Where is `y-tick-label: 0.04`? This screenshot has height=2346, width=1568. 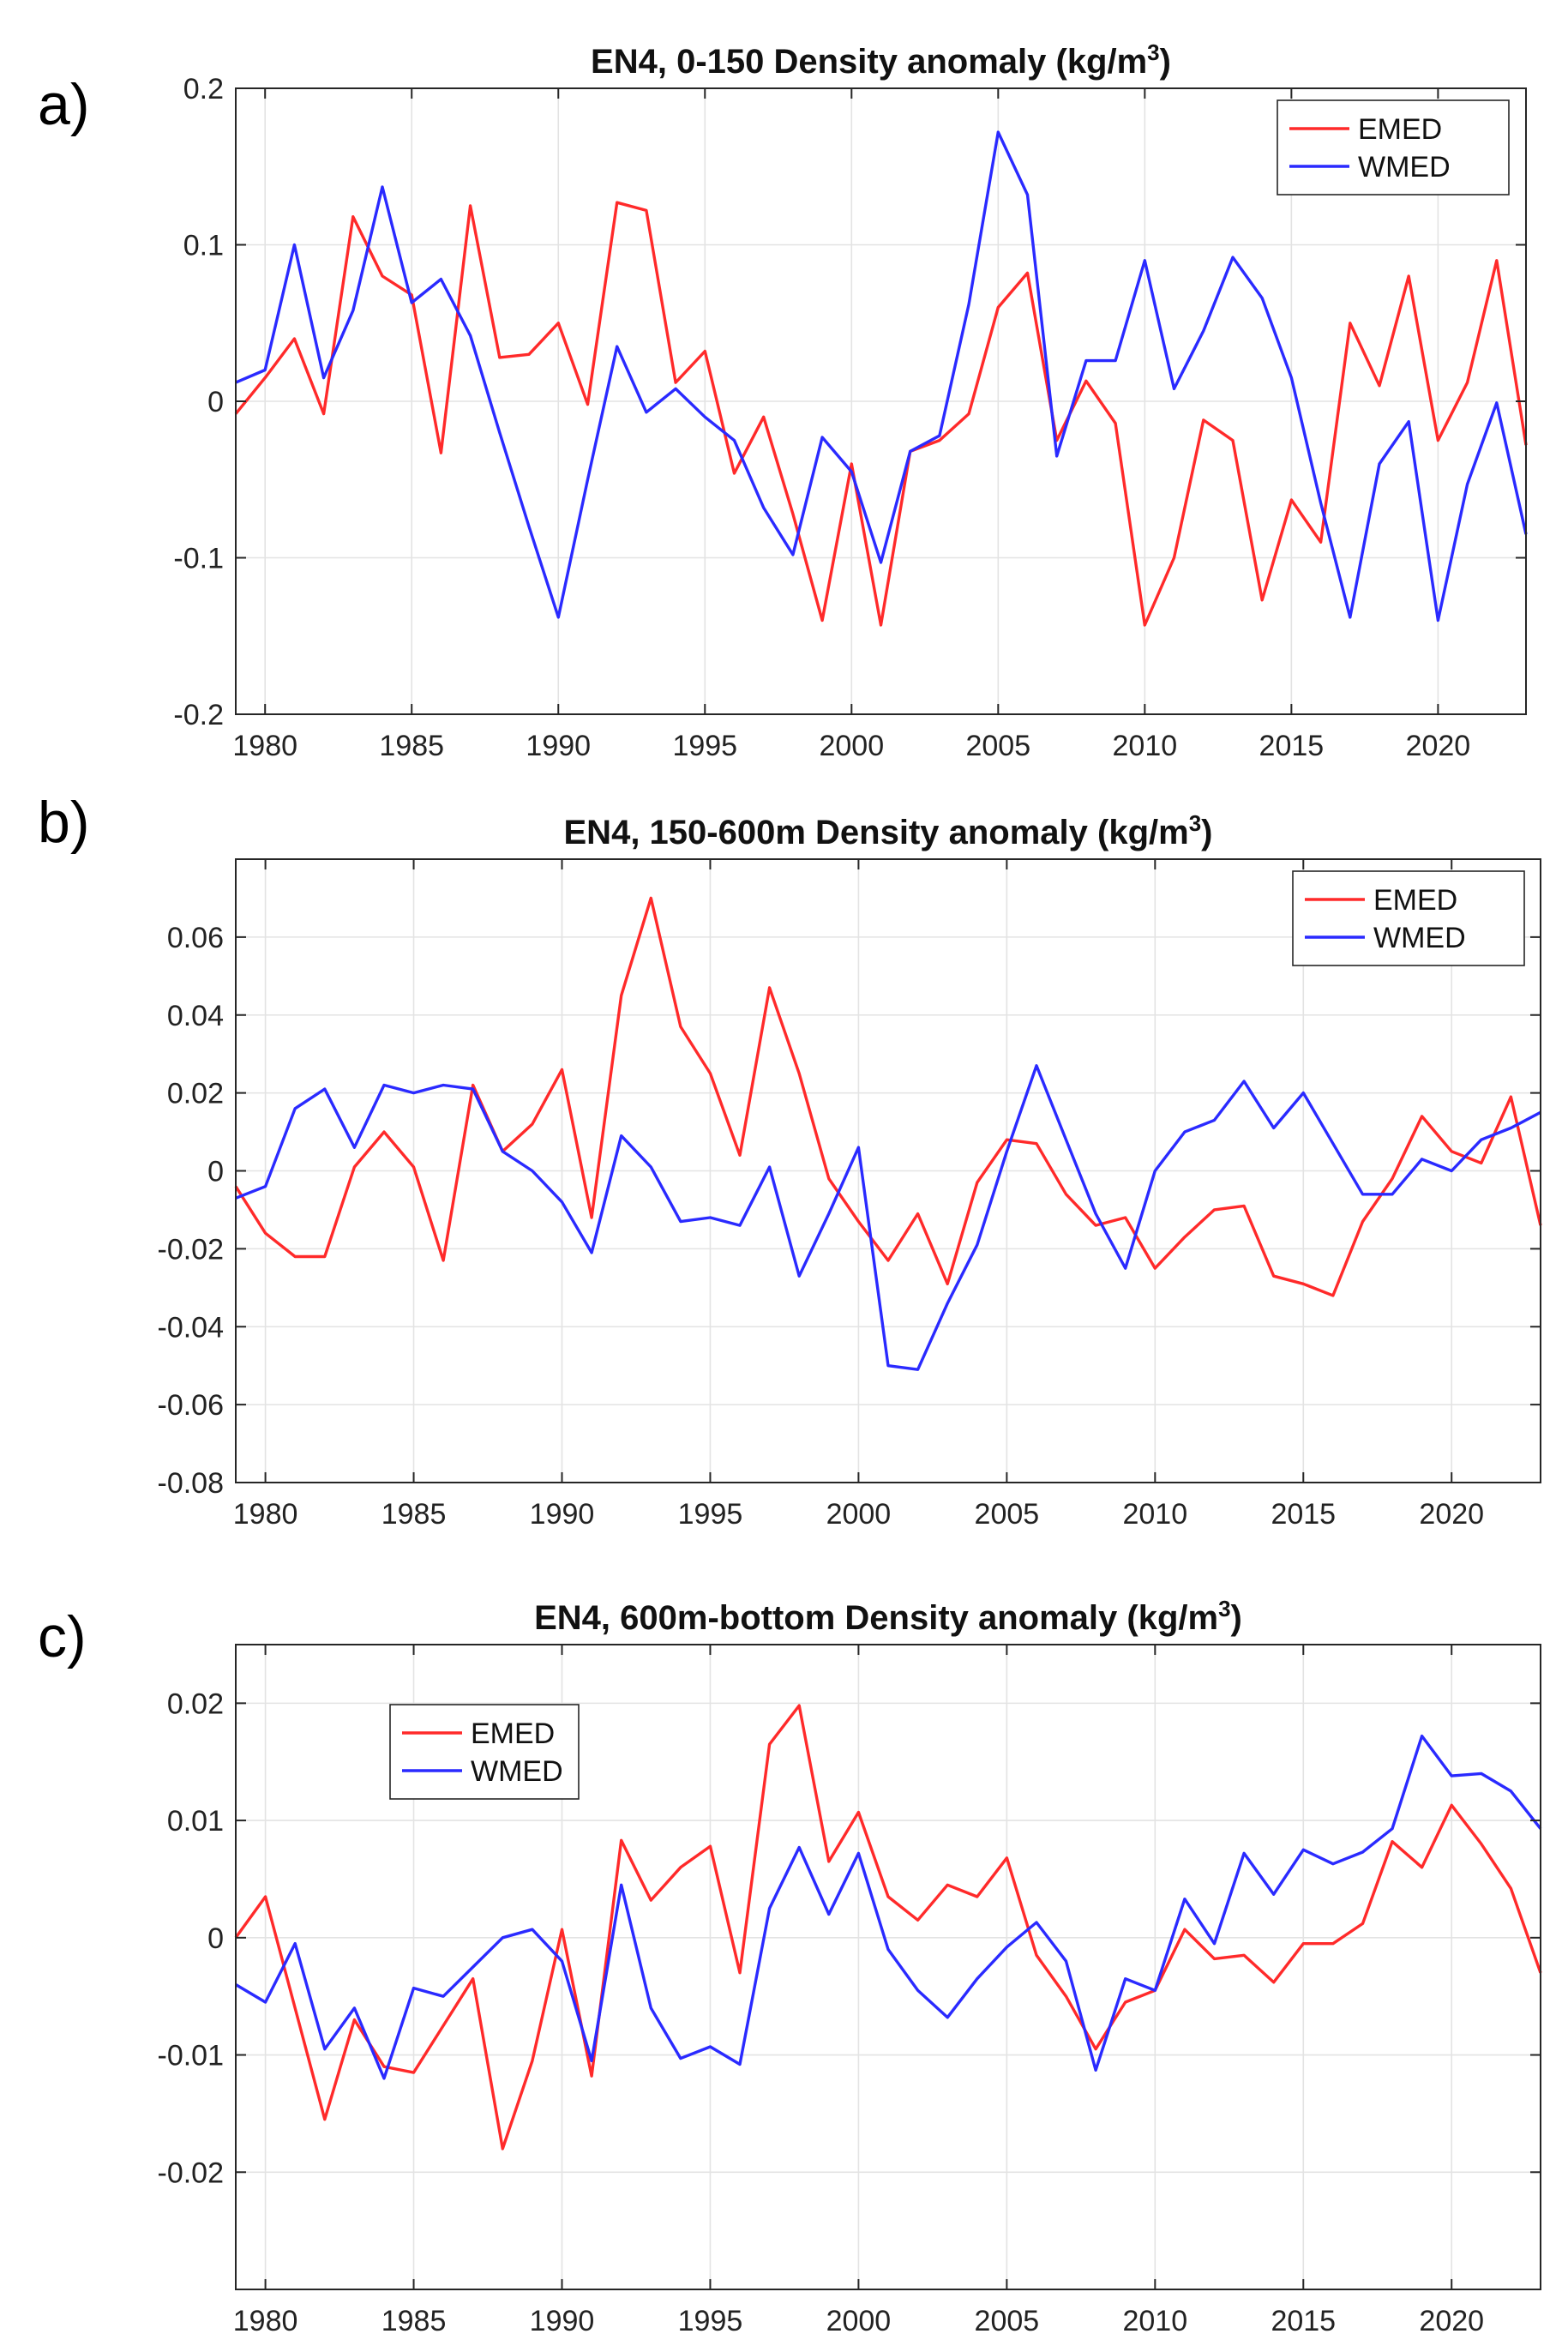 y-tick-label: 0.04 is located at coordinates (195, 1016).